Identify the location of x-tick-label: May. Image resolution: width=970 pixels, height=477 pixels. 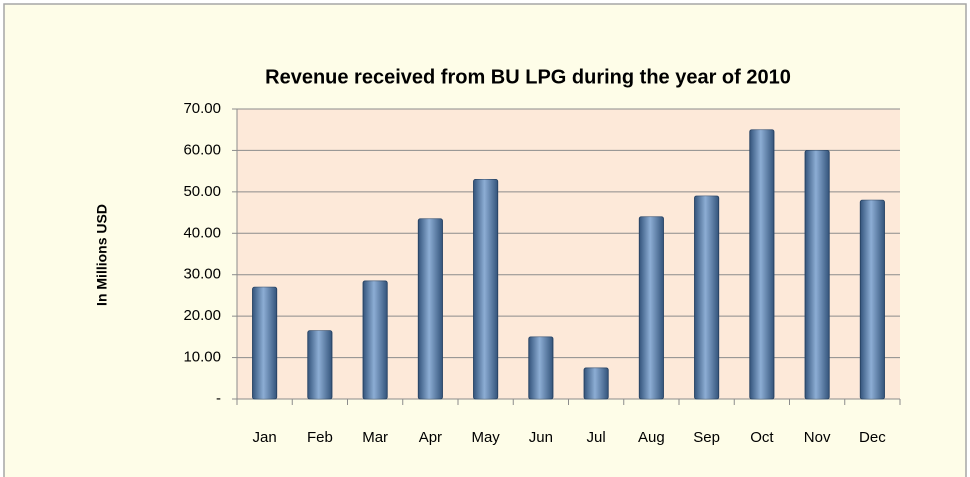
(485, 437).